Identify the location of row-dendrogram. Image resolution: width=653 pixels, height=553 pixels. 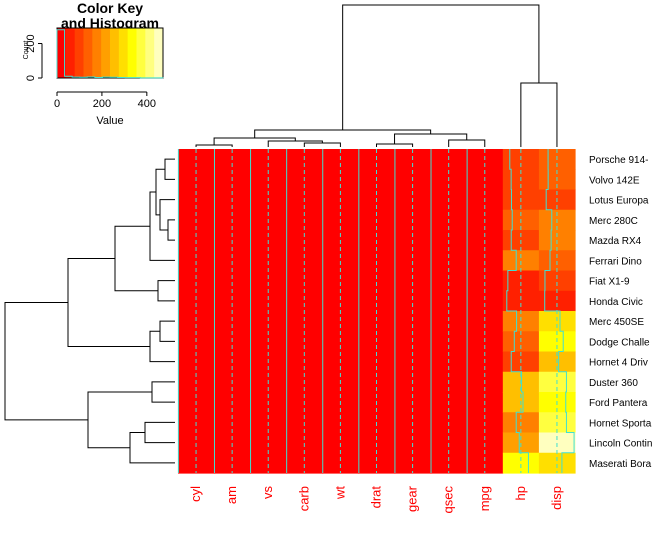
(89, 311).